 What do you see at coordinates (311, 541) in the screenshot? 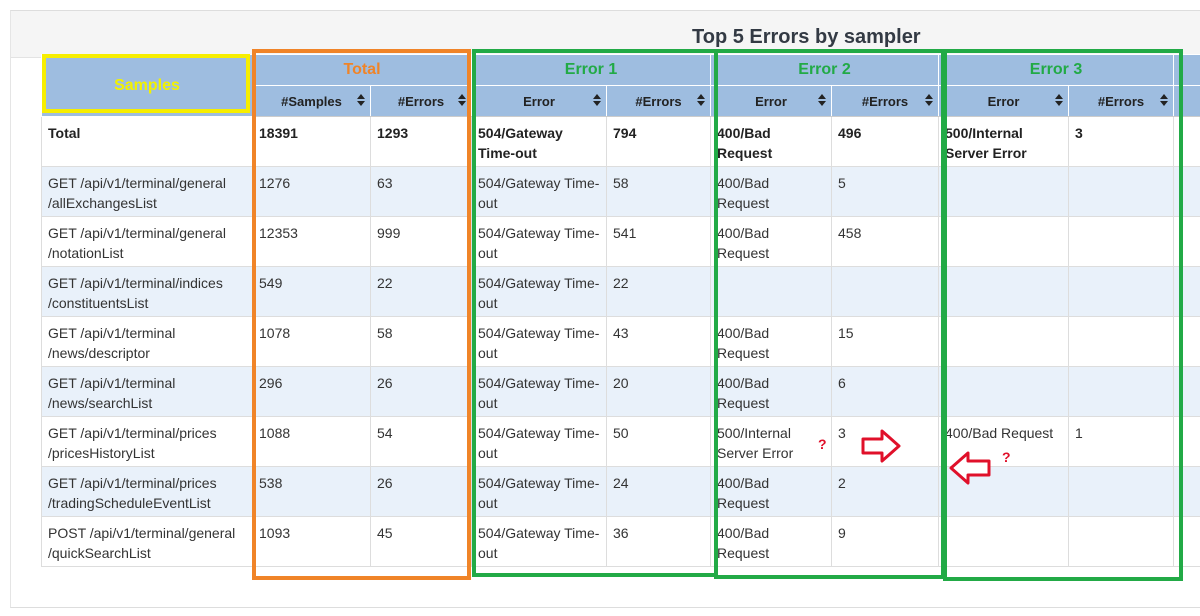
I see `samples-cell: 1093` at bounding box center [311, 541].